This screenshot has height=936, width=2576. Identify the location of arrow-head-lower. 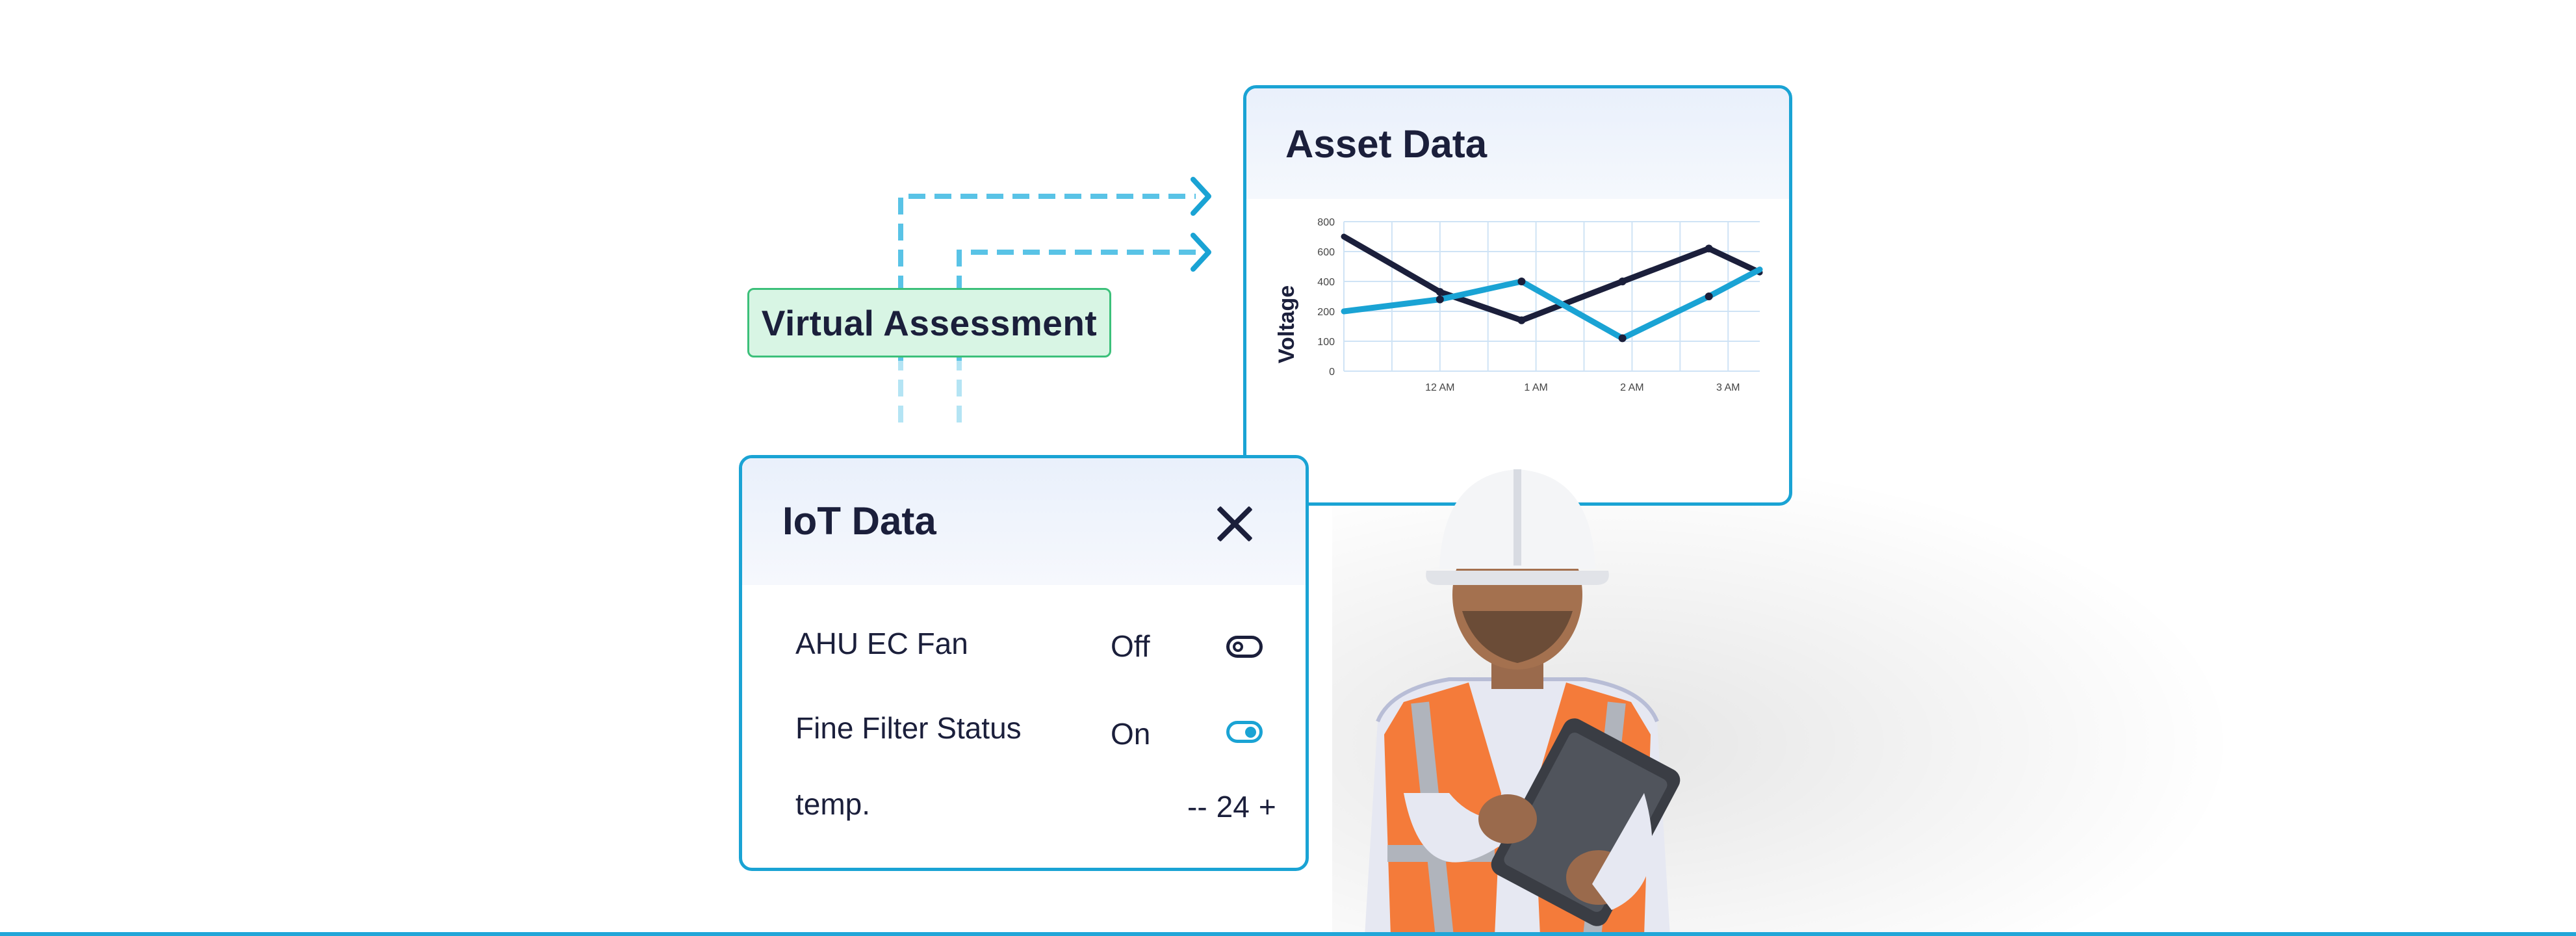
(1201, 253).